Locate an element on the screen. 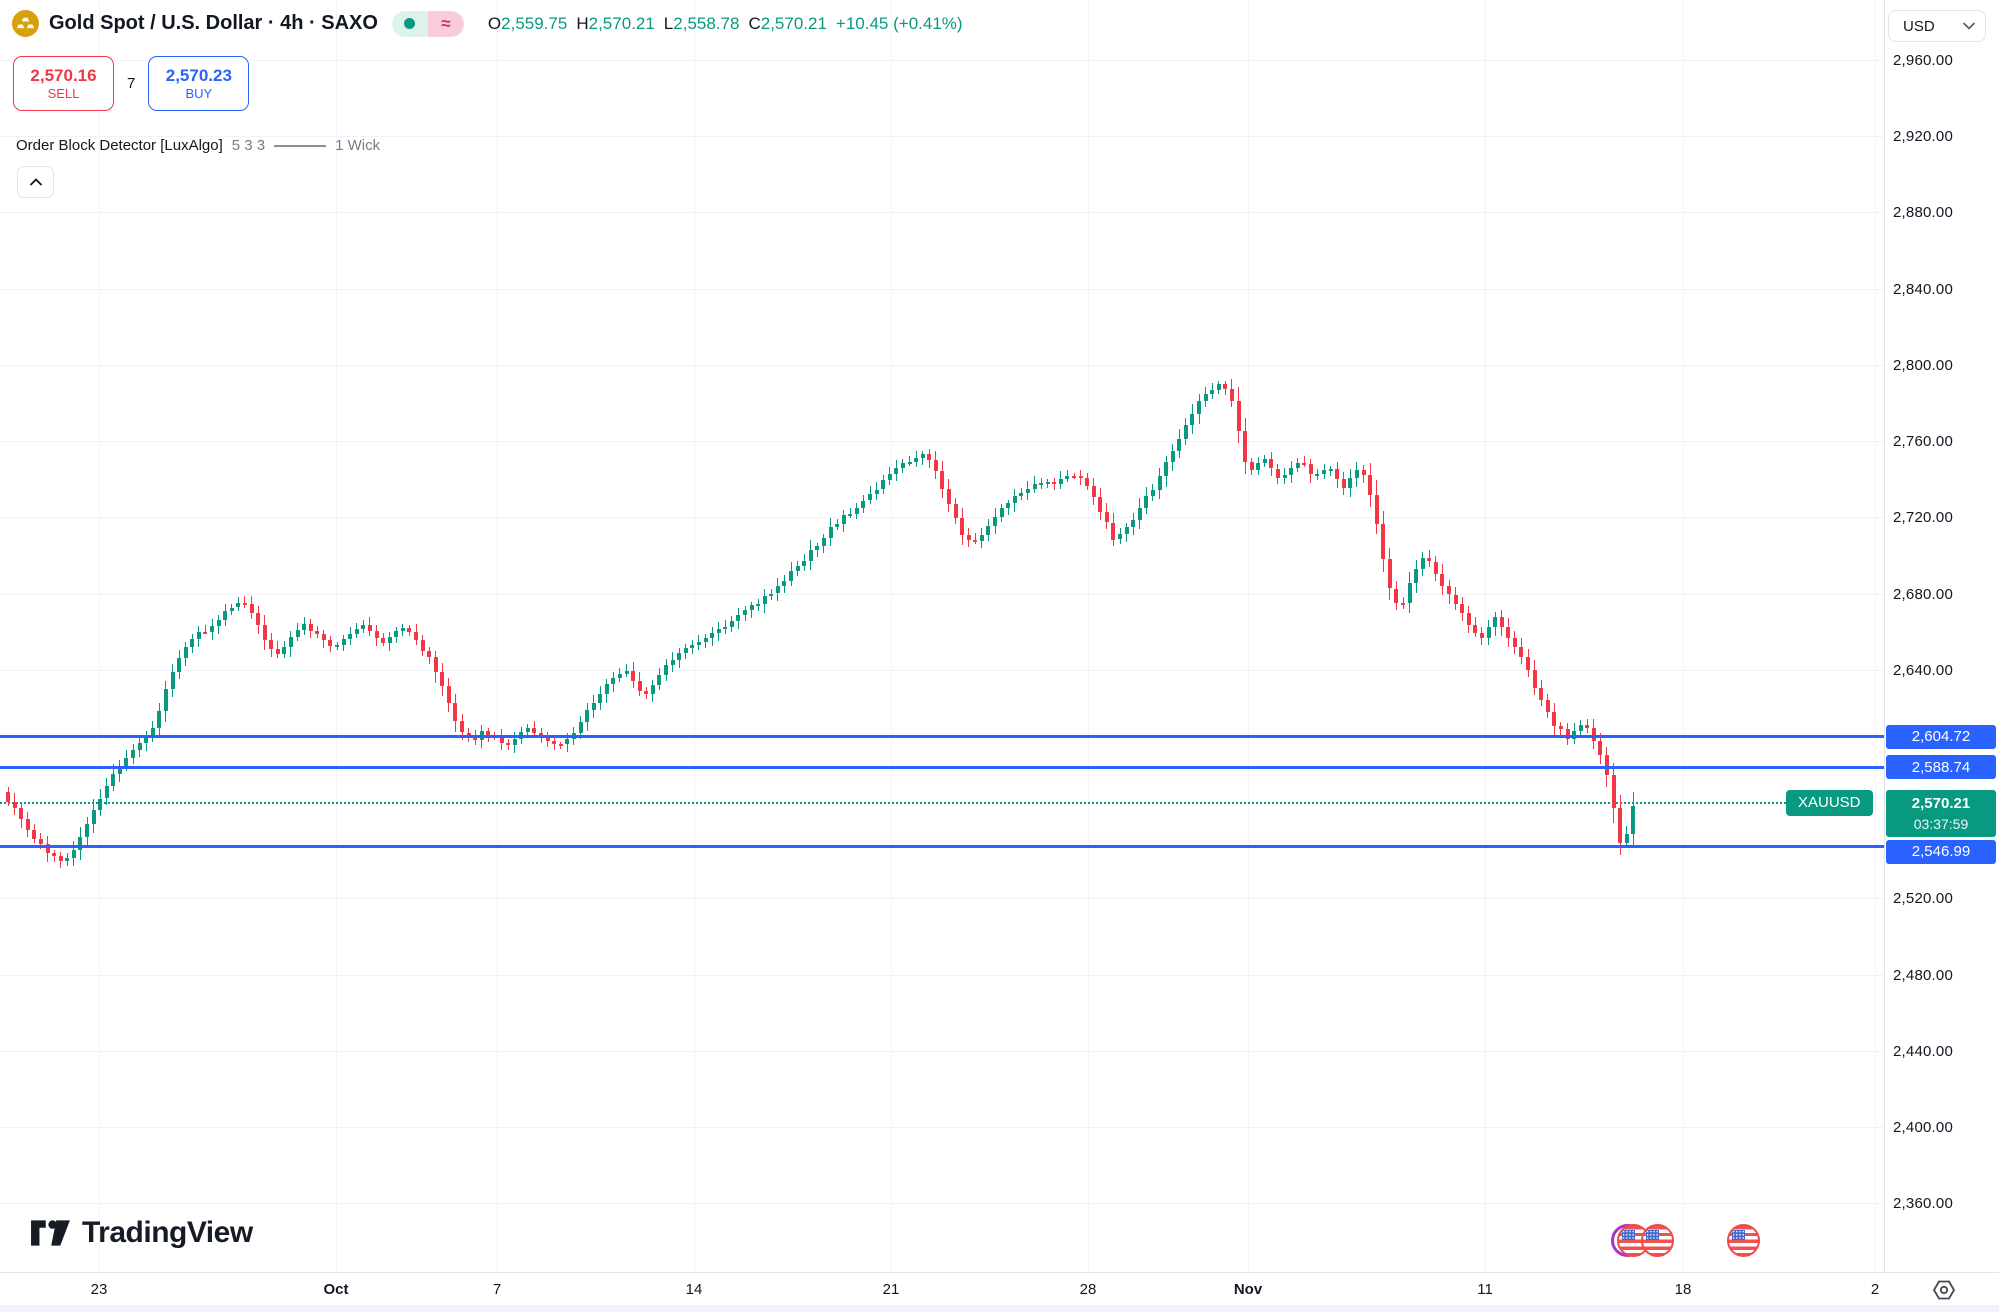 Image resolution: width=1999 pixels, height=1312 pixels. time-axis: 23 Oct 7 14 21 28 Nov 11 18 2 is located at coordinates (999, 1289).